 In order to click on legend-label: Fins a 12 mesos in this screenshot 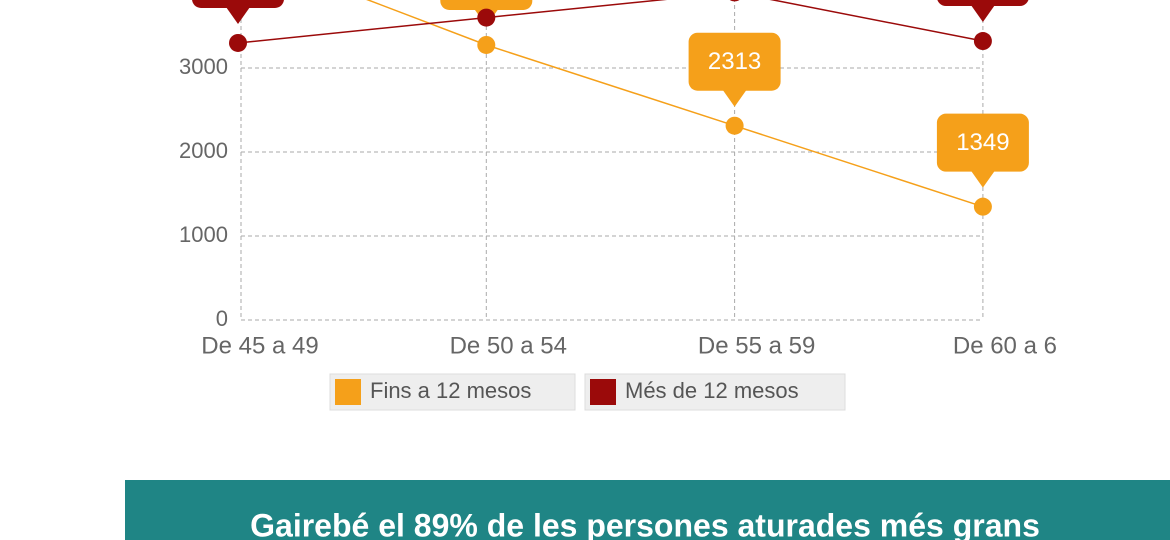, I will do `click(450, 390)`.